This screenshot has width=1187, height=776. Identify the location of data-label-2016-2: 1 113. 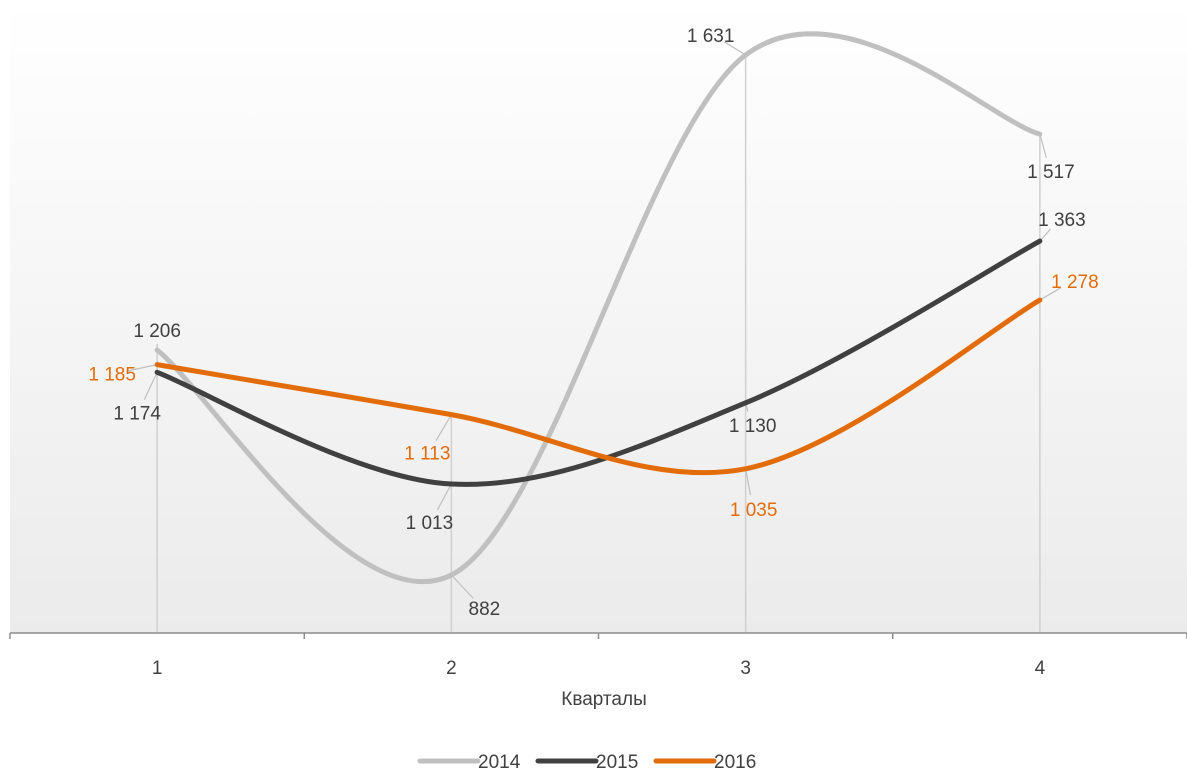
(427, 454).